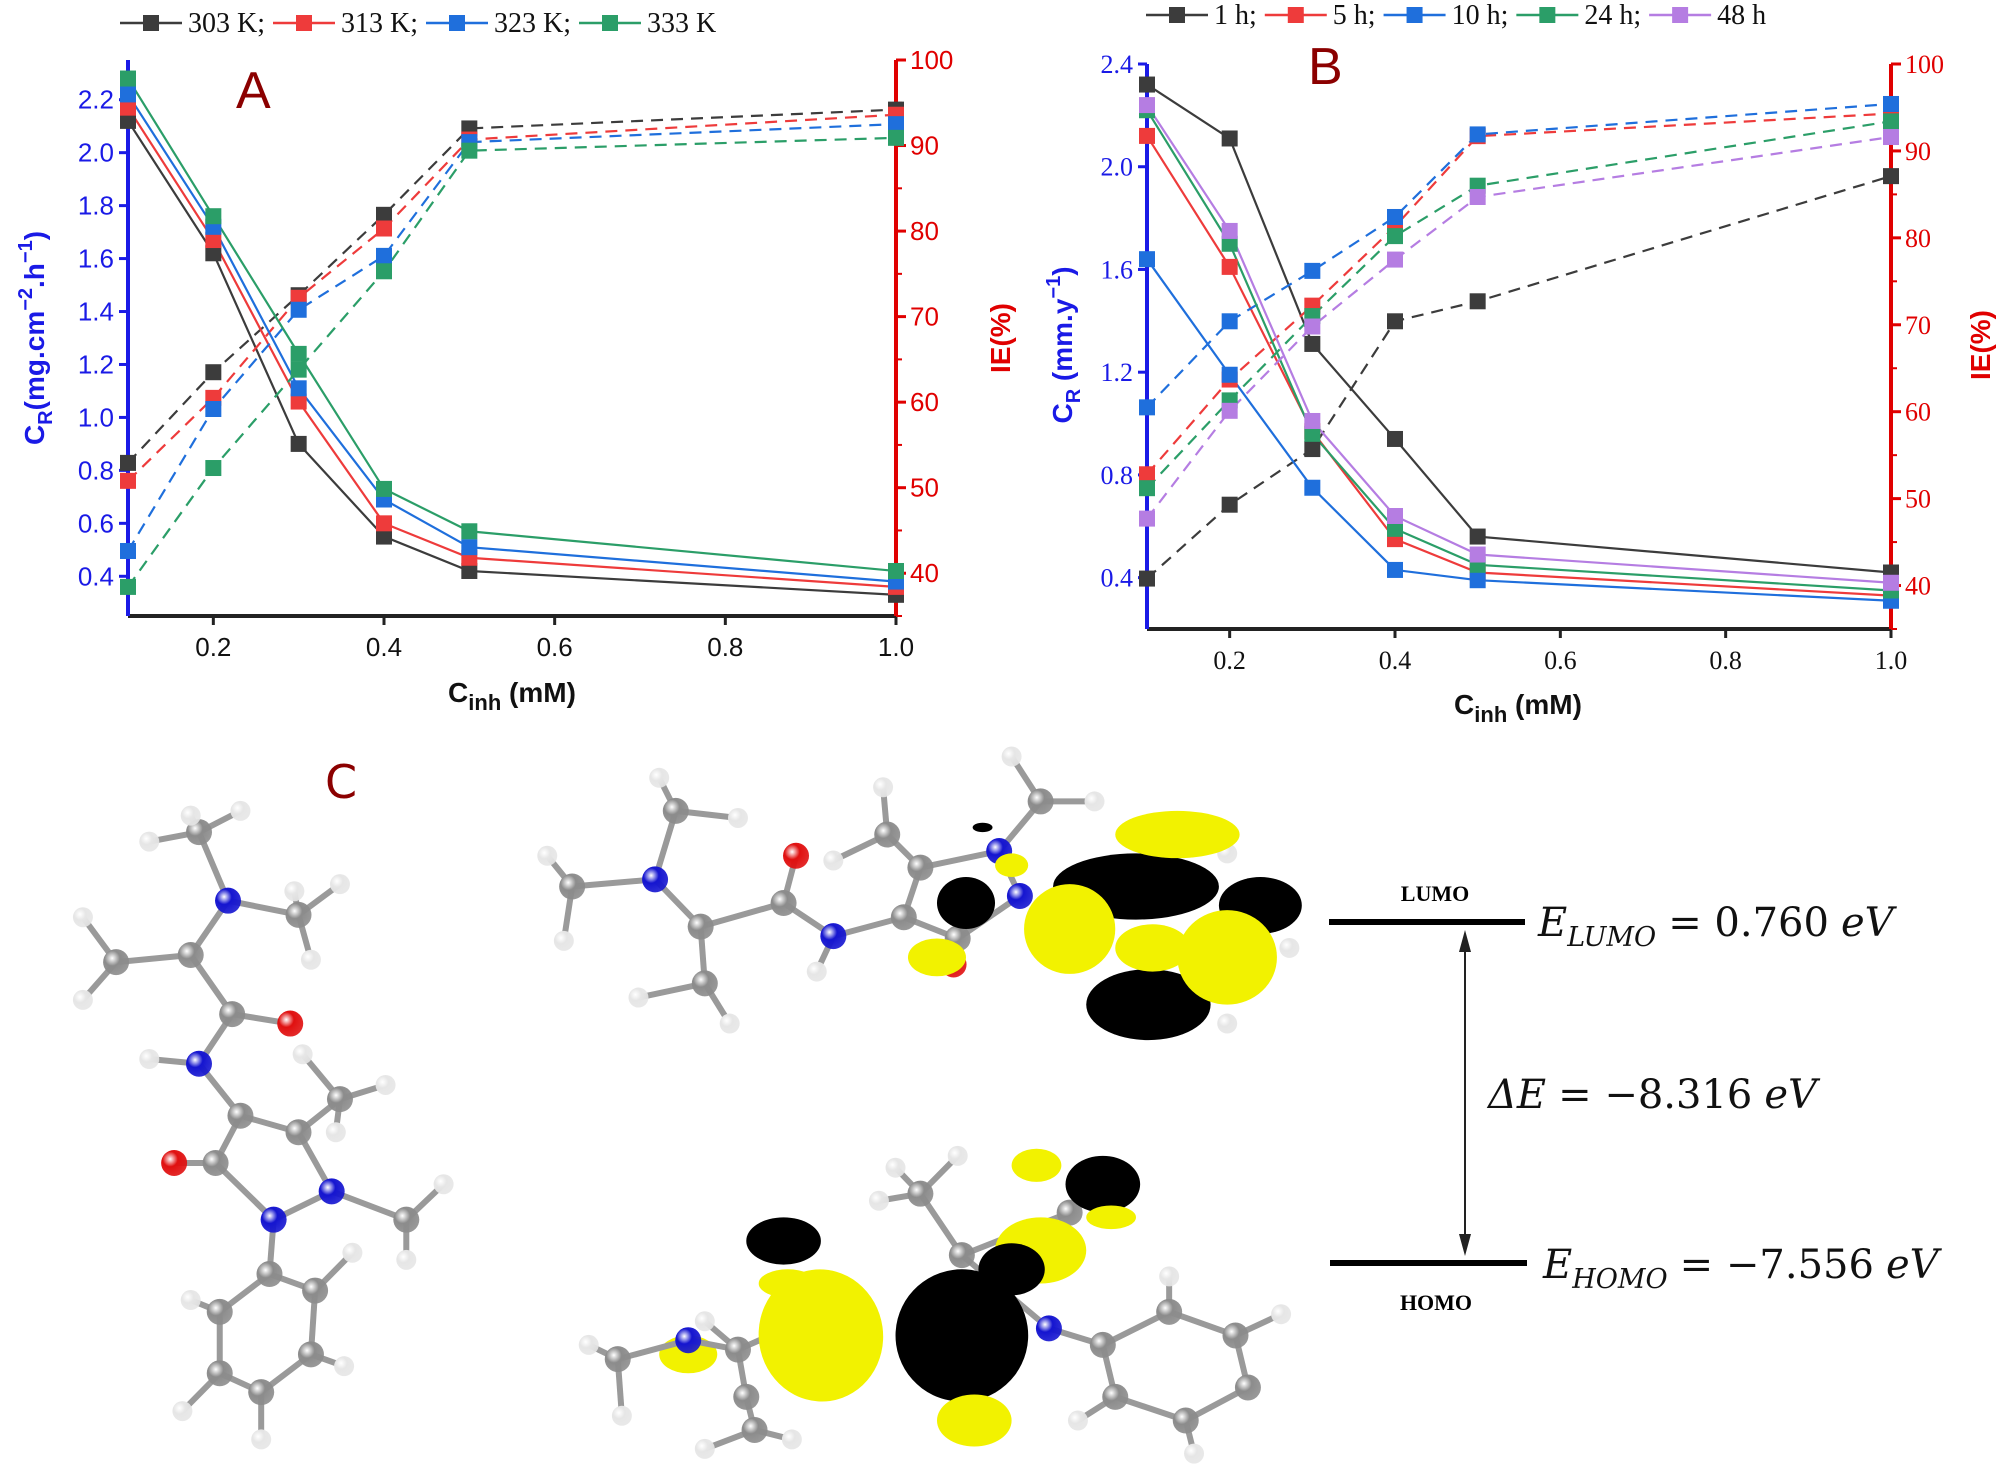 This screenshot has width=2001, height=1481. Describe the element at coordinates (688, 1340) in the screenshot. I see `atom-N` at that location.